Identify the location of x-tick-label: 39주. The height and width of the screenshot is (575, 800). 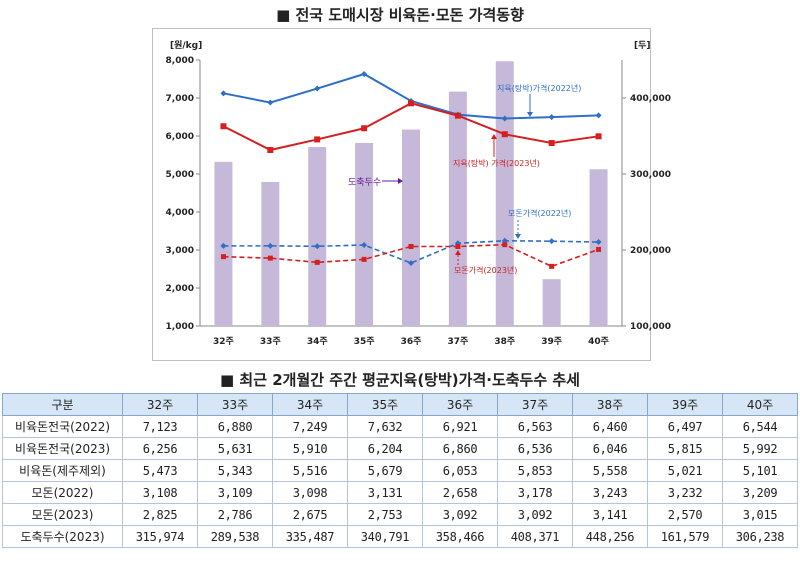
(551, 341).